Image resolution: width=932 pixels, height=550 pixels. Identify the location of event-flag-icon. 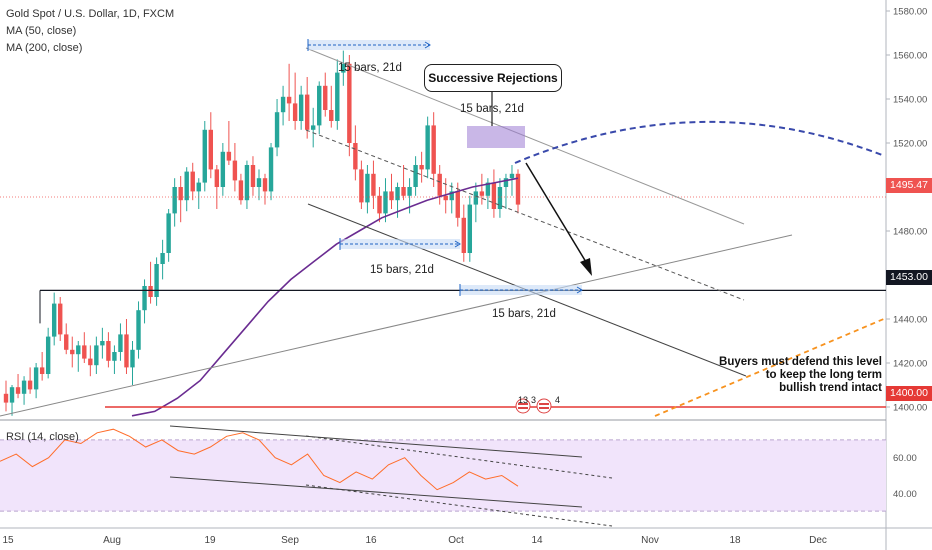
(523, 406).